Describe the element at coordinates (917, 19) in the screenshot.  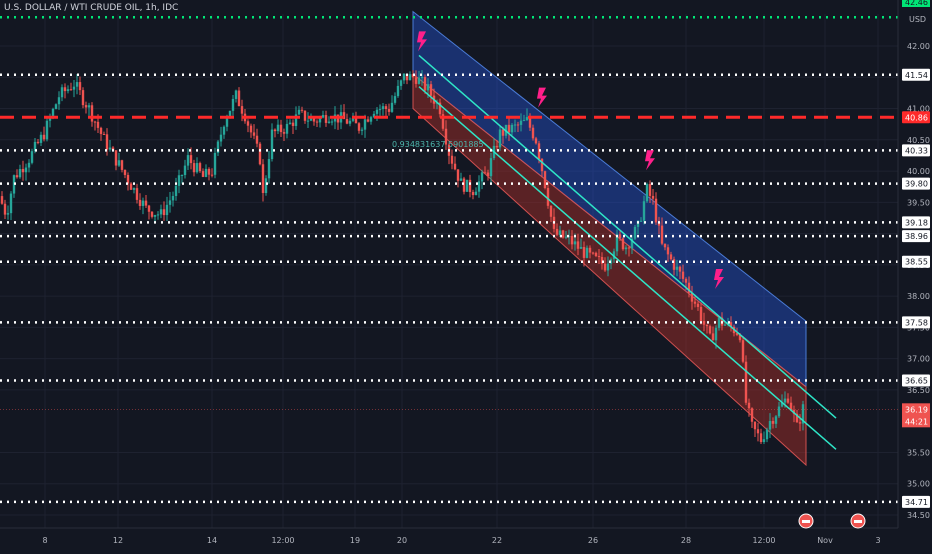
I see `currency-label: USD` at that location.